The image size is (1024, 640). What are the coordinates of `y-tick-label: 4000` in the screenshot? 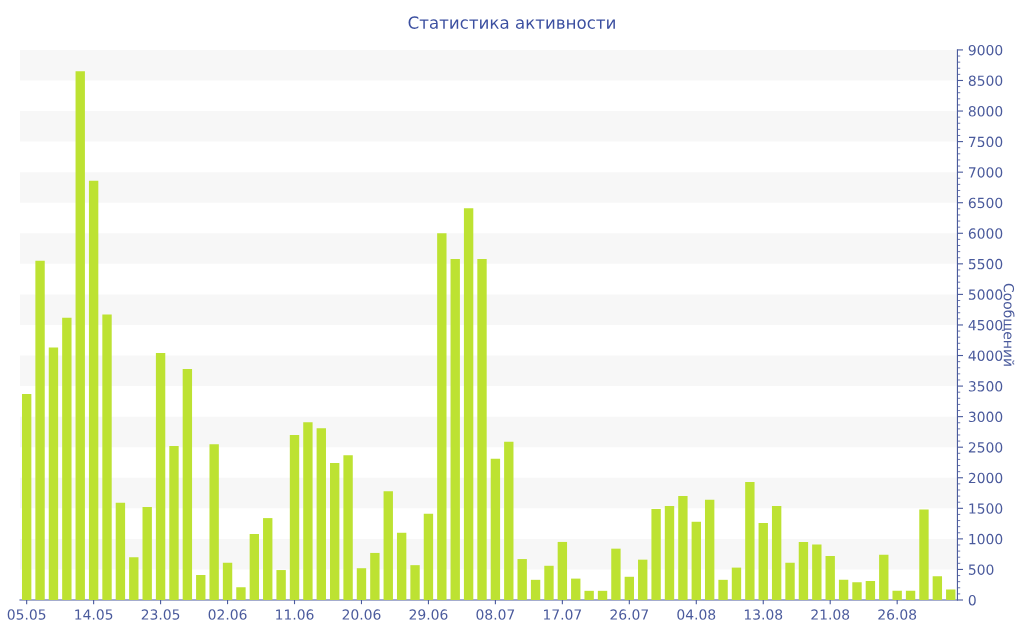 It's located at (985, 355).